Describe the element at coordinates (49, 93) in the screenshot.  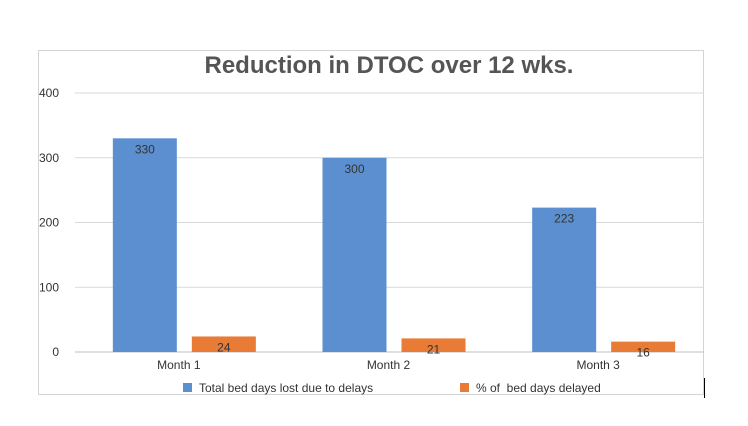
I see `y-tick-label: 400` at that location.